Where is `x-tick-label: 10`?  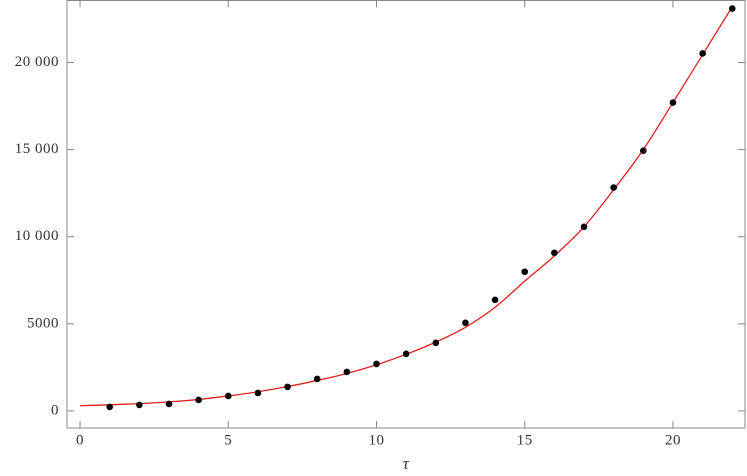 x-tick-label: 10 is located at coordinates (377, 440).